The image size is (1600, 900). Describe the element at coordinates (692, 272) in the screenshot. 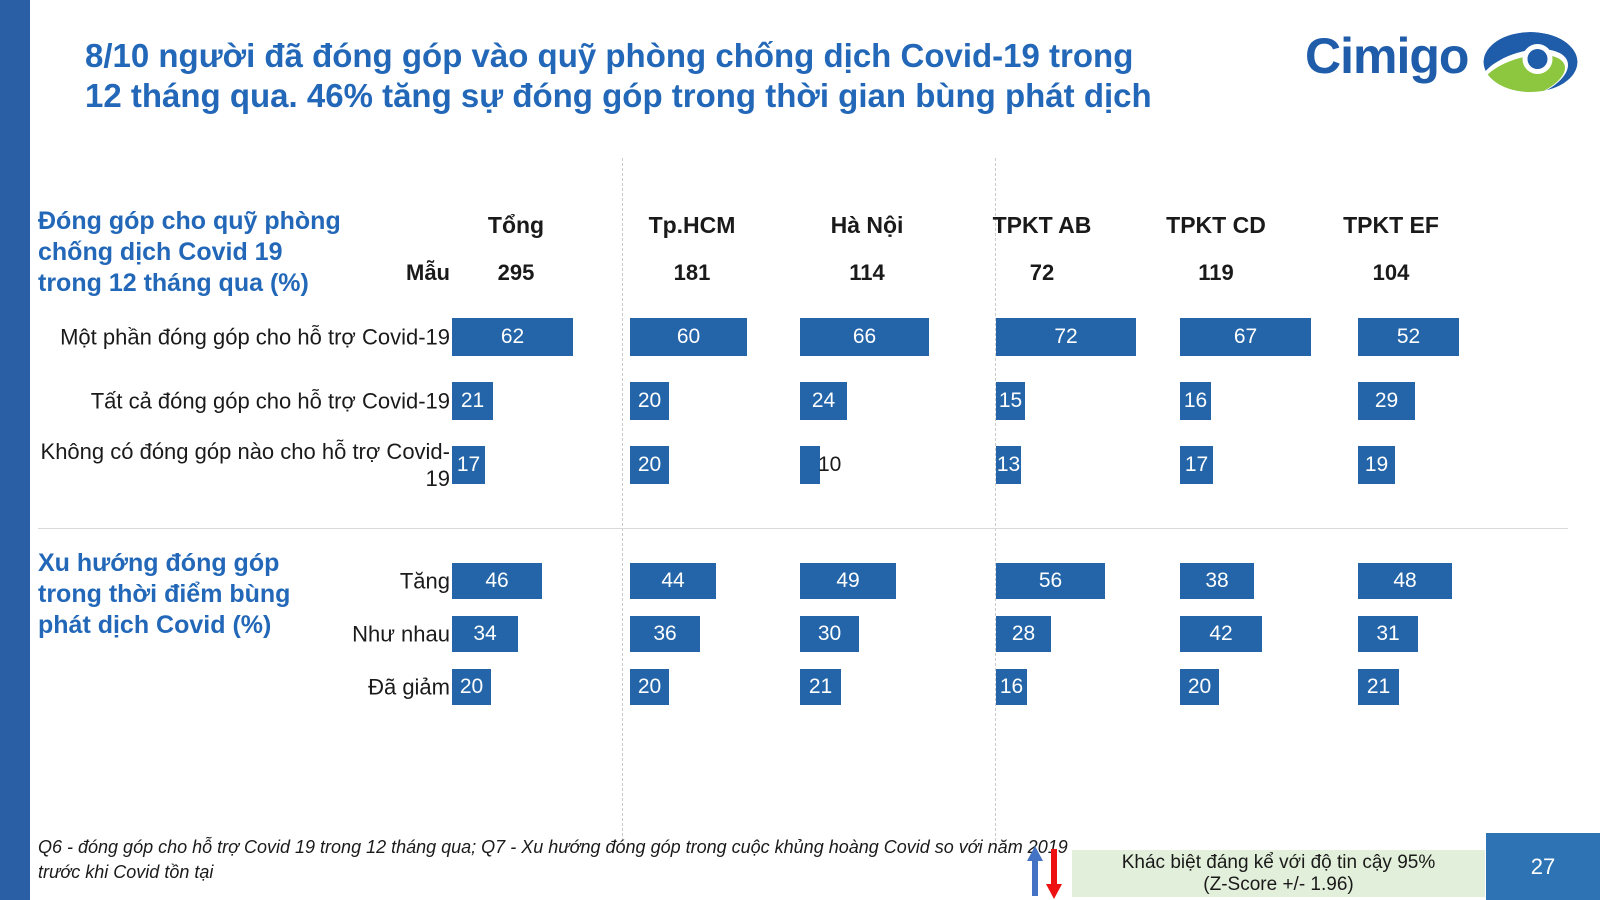

I see `column-sample-size: 181` at that location.